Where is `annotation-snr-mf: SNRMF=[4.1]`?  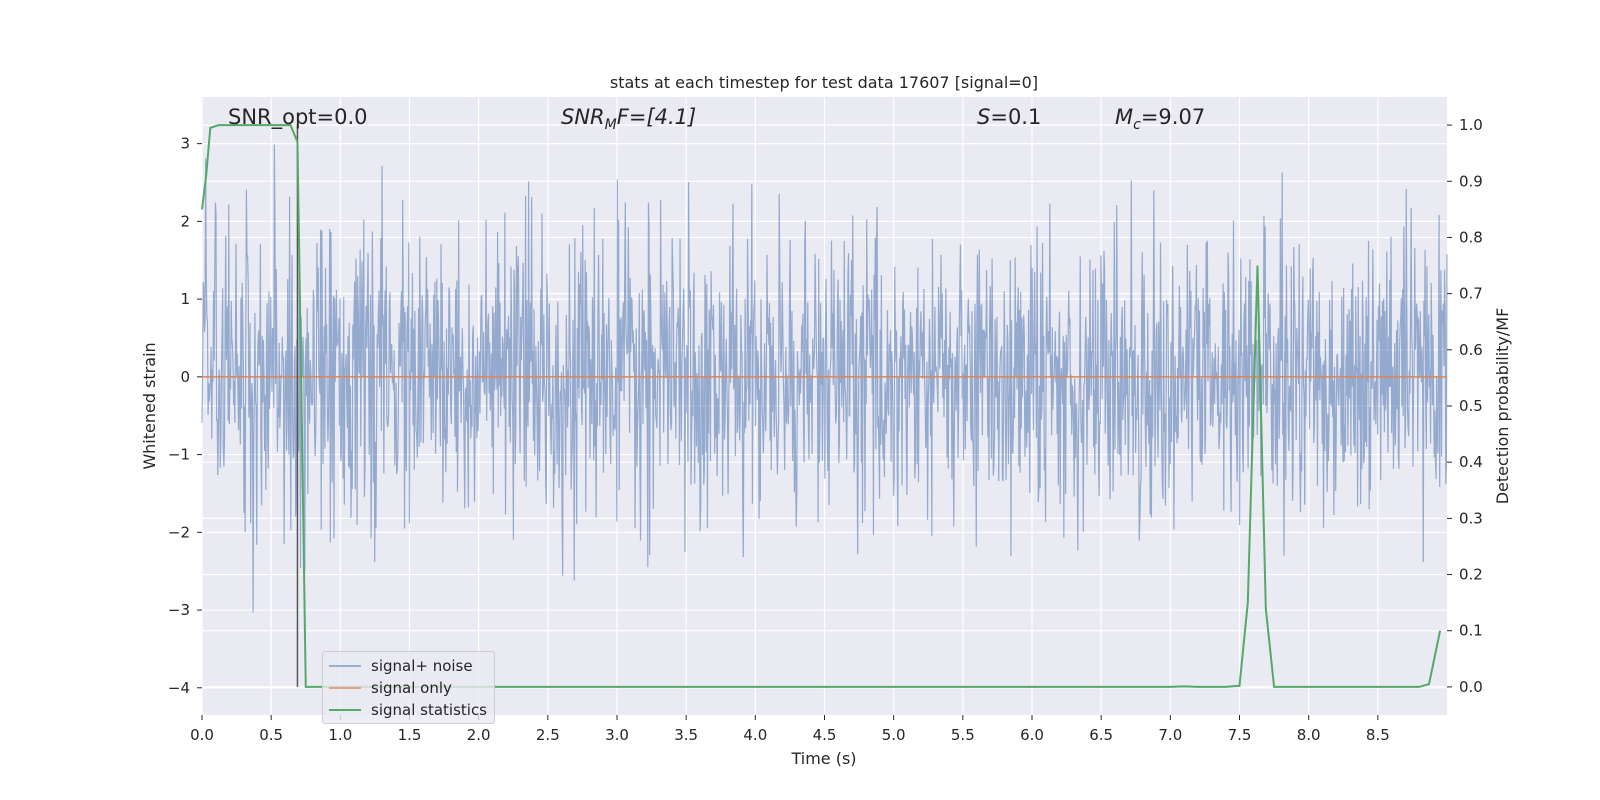 annotation-snr-mf: SNRMF=[4.1] is located at coordinates (628, 119).